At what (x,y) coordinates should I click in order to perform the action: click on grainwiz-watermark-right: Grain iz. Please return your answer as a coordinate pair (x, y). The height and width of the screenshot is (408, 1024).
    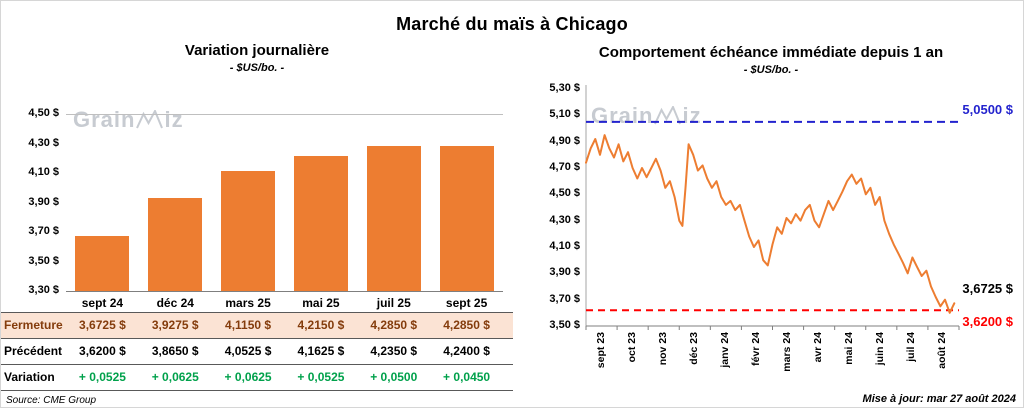
    Looking at the image, I should click on (646, 116).